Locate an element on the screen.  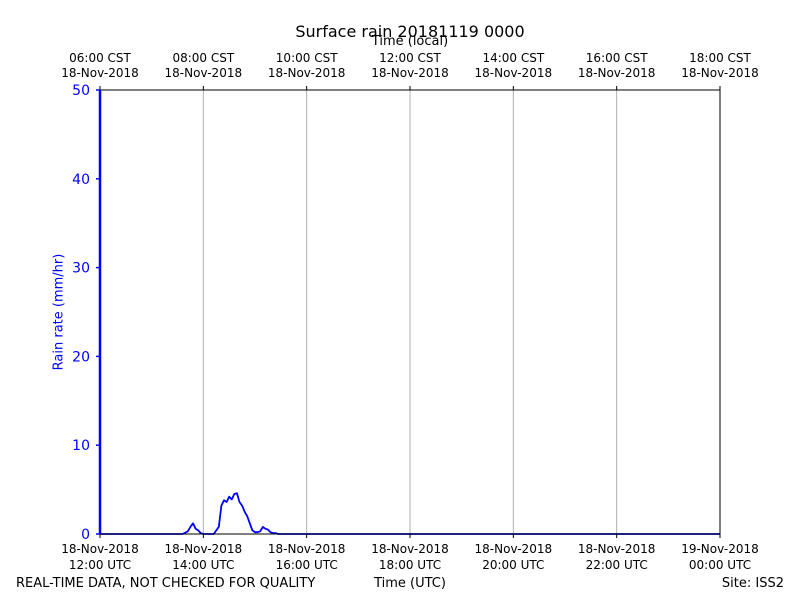
top-tick-time-label: 08:00 CST is located at coordinates (203, 58).